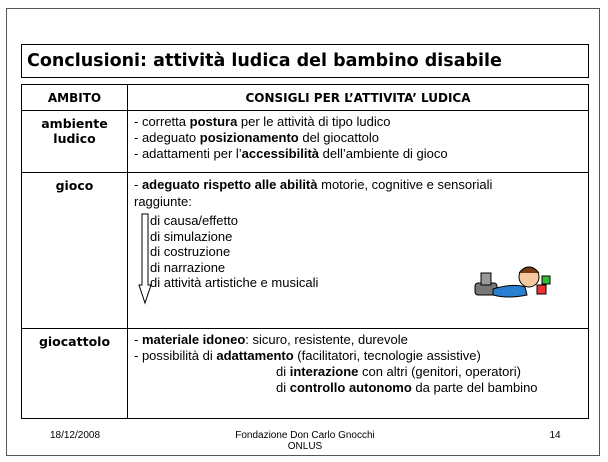  I want to click on list-item: di causa/effetto, so click(194, 220).